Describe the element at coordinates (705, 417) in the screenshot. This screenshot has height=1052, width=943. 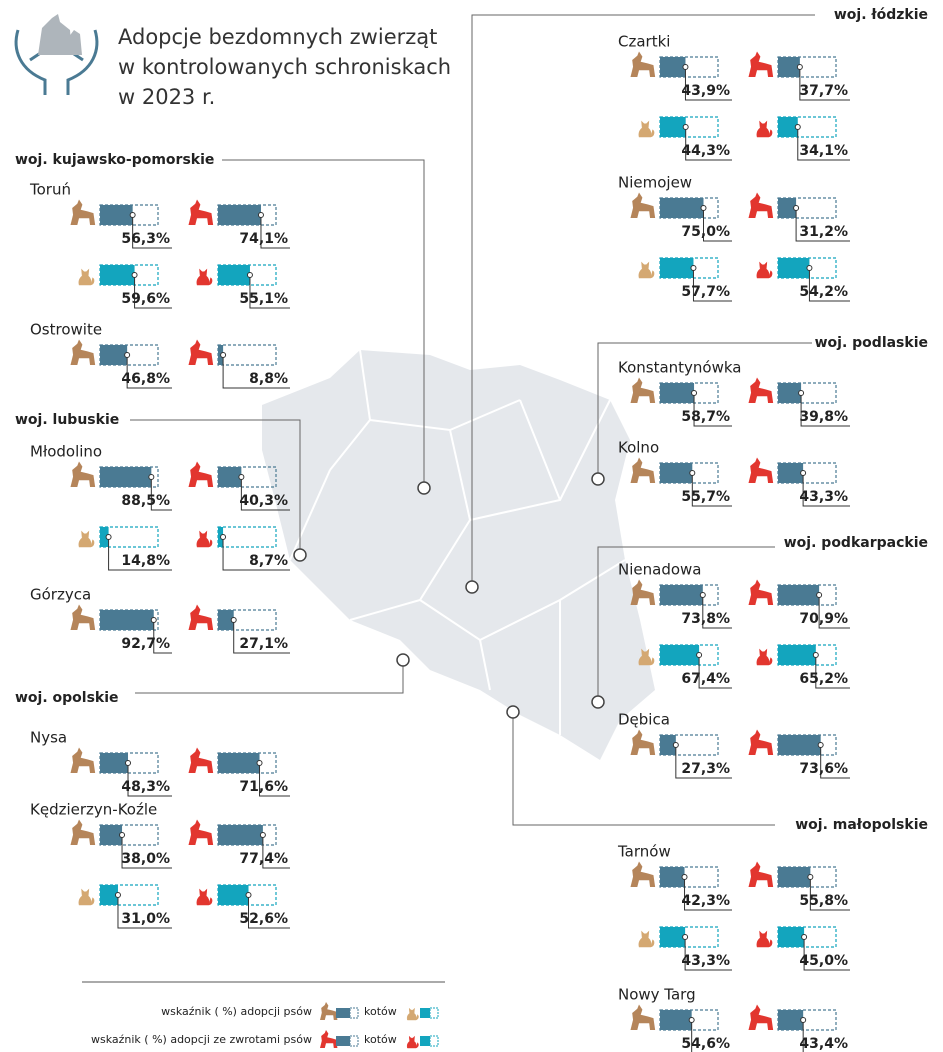
I see `value-label: 58,7%` at that location.